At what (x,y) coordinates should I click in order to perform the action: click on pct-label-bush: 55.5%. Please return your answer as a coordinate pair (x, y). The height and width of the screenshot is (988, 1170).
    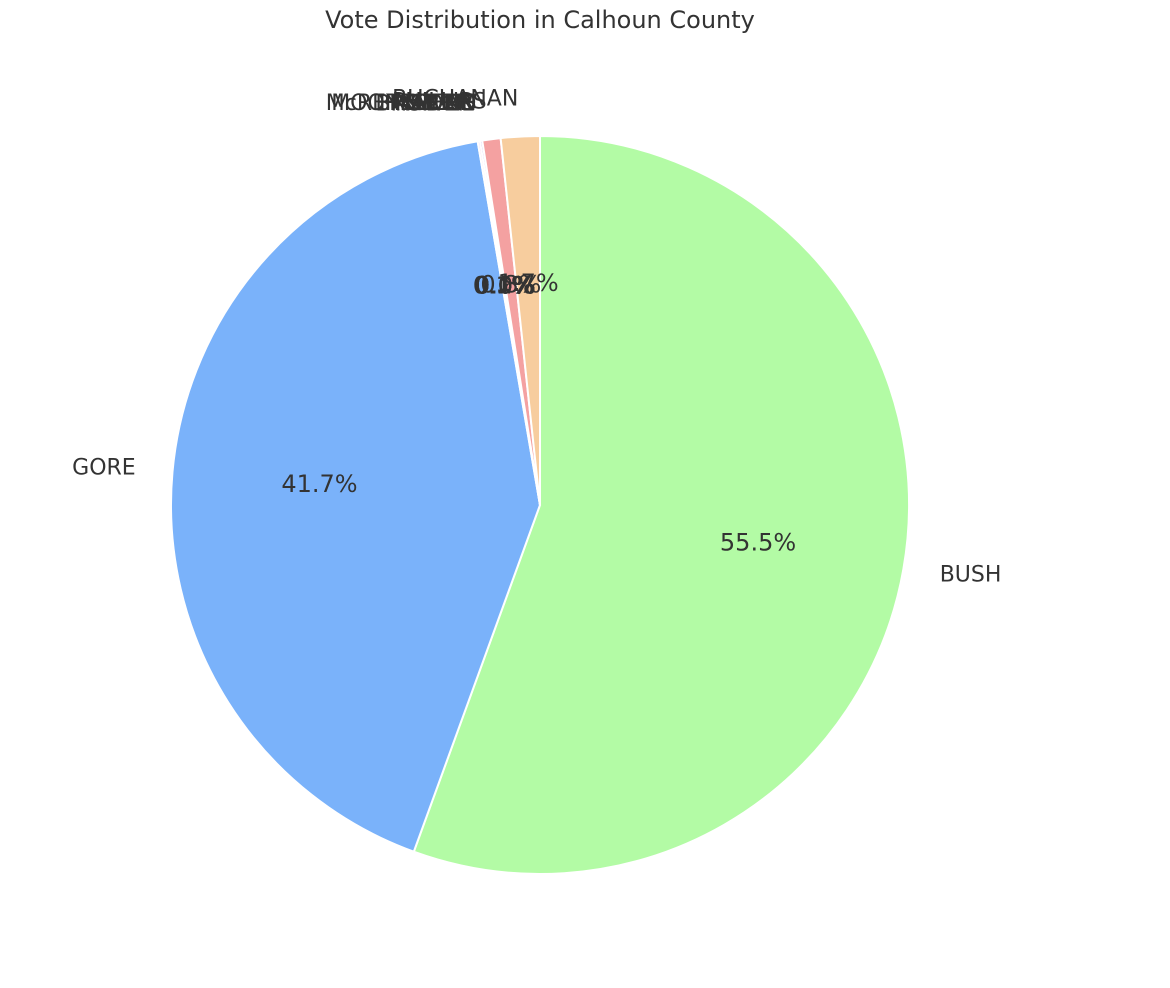
    Looking at the image, I should click on (758, 542).